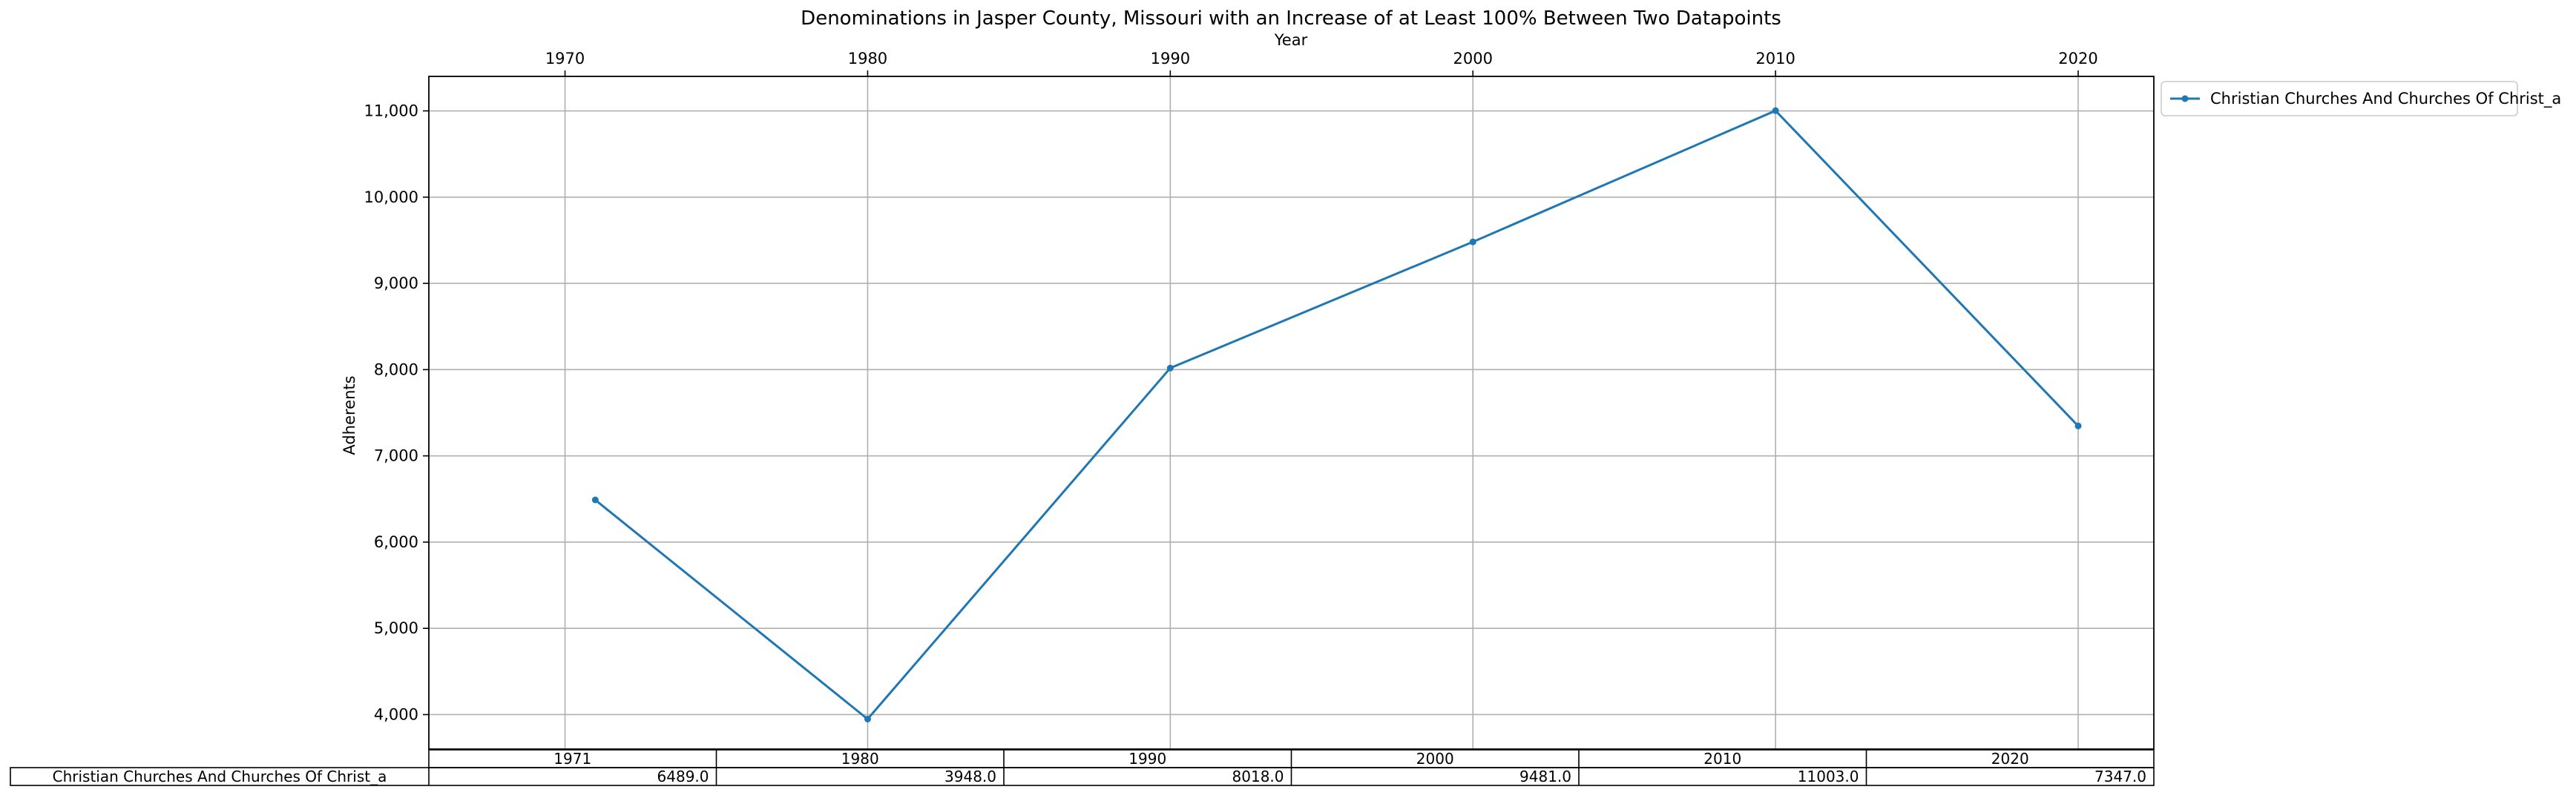  I want to click on table-cell: 8018.0, so click(1258, 777).